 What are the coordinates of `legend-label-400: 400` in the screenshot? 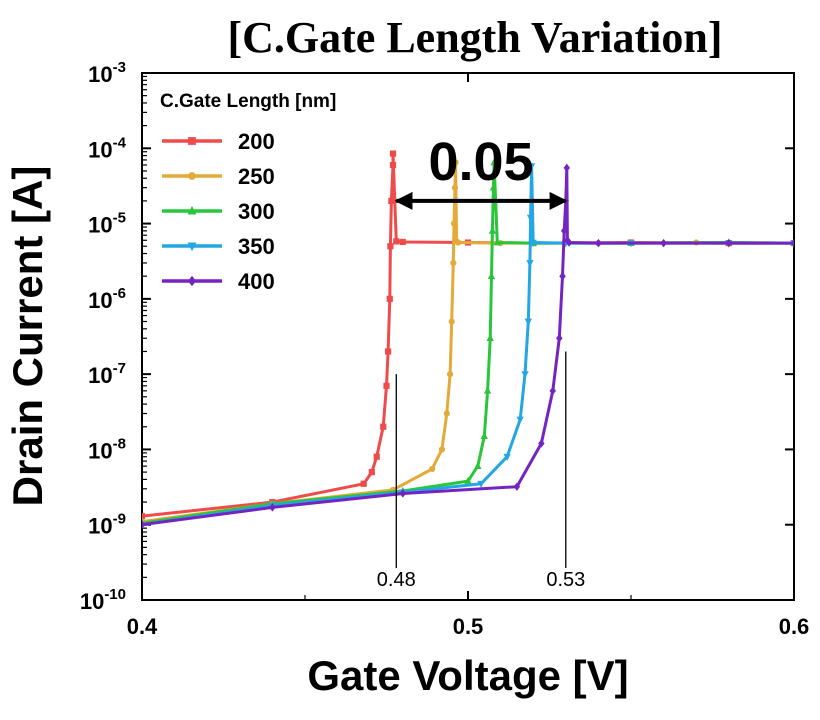 It's located at (256, 281).